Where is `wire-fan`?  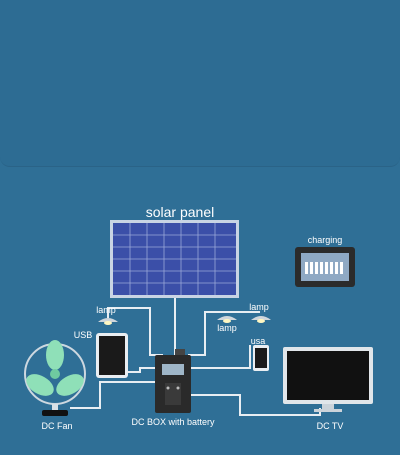
wire-fan is located at coordinates (115, 395).